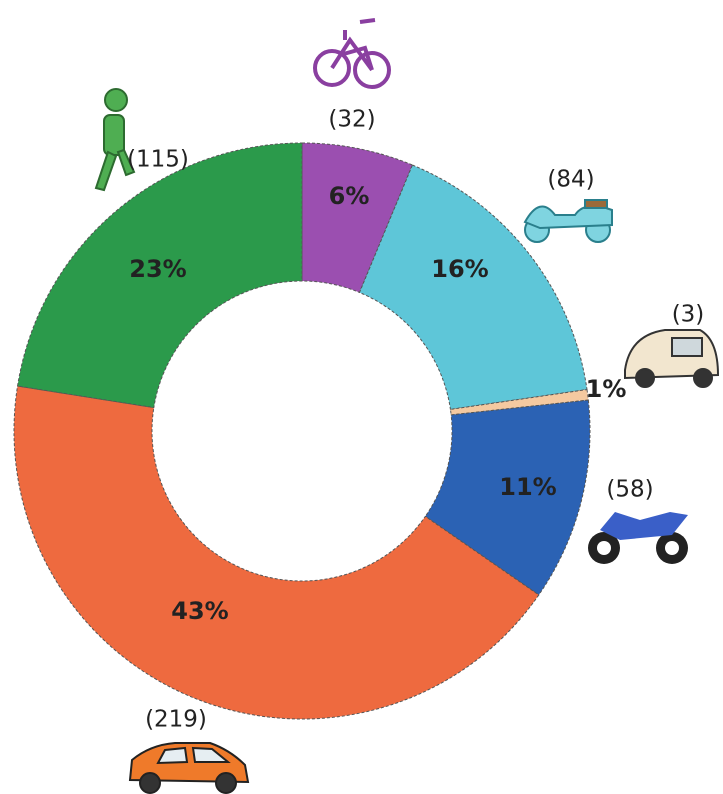  Describe the element at coordinates (349, 196) in the screenshot. I see `percent-label: 6%` at that location.